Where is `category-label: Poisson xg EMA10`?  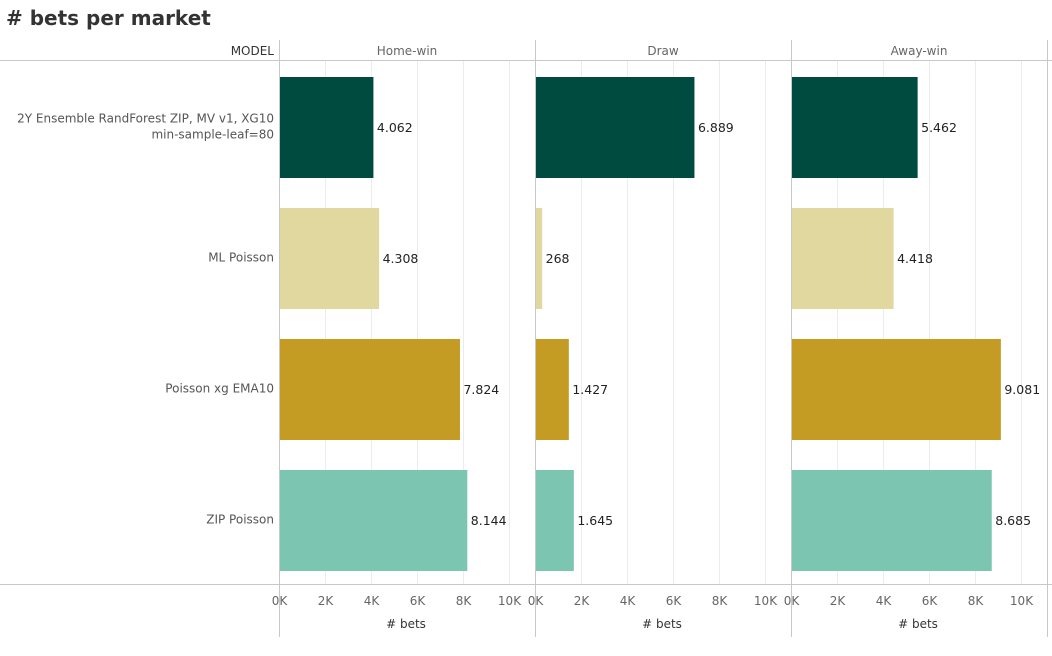
category-label: Poisson xg EMA10 is located at coordinates (219, 389).